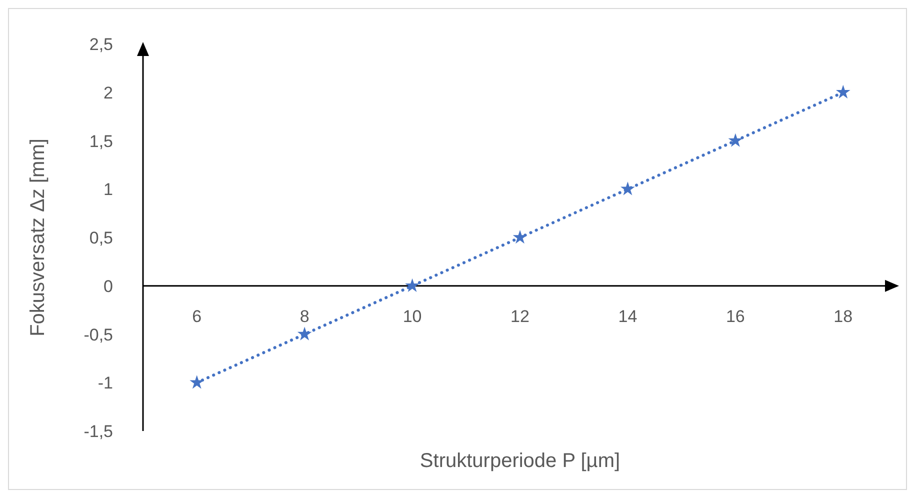  Describe the element at coordinates (628, 316) in the screenshot. I see `x-tick-label: 14` at that location.